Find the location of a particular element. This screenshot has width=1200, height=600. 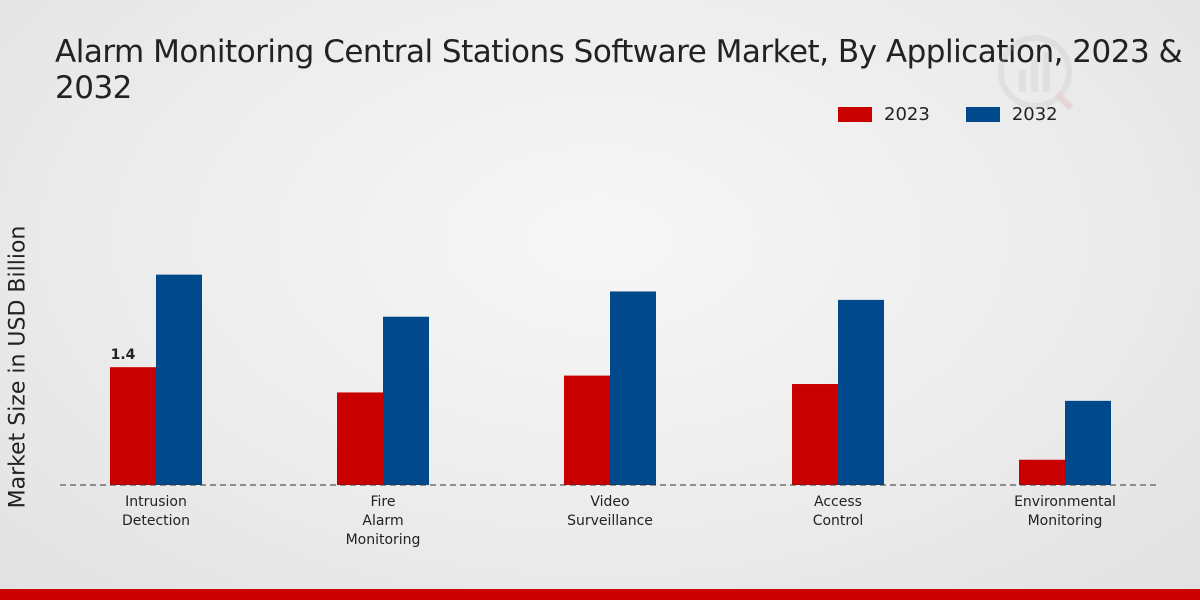

legend-swatch-2032 is located at coordinates (982, 114).